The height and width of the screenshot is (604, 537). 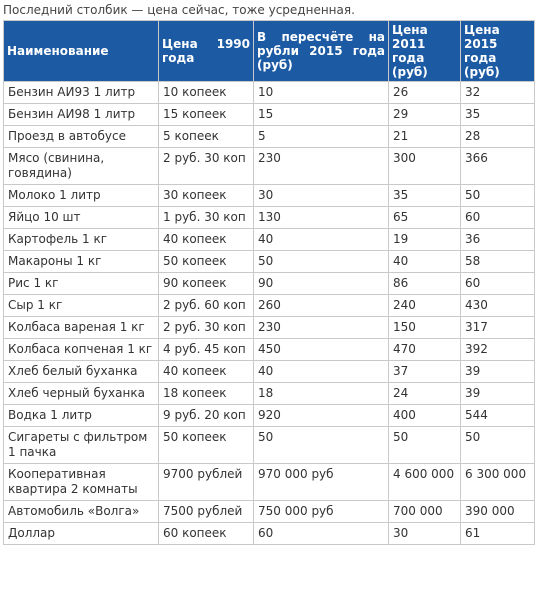 What do you see at coordinates (206, 393) in the screenshot?
I see `table-cell: 18 копеек` at bounding box center [206, 393].